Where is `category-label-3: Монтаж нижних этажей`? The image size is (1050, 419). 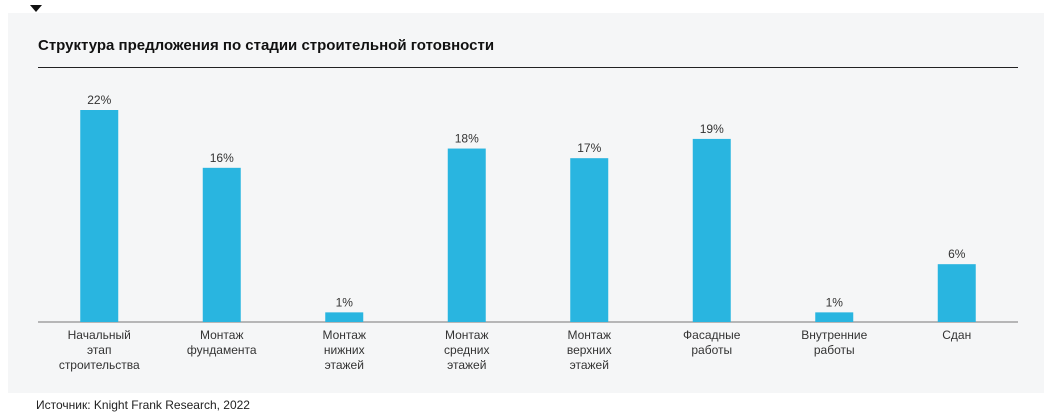
category-label-3: Монтаж нижних этажей is located at coordinates (345, 350).